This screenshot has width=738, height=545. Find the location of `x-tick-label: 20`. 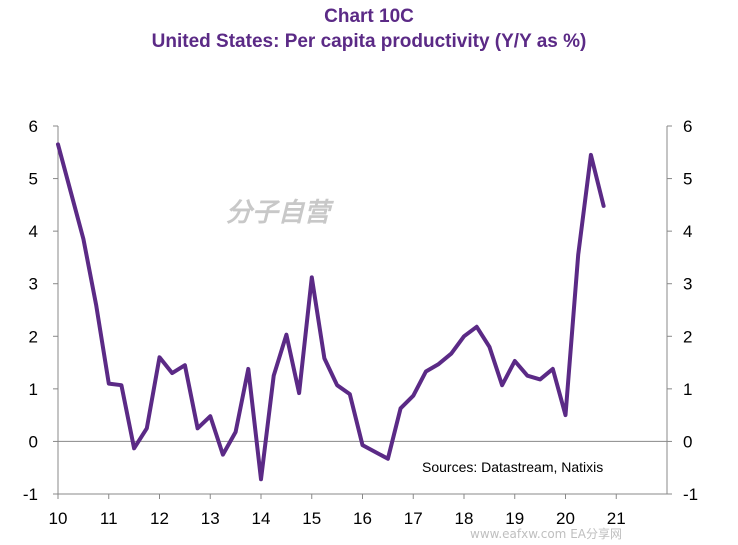

x-tick-label: 20 is located at coordinates (565, 518).